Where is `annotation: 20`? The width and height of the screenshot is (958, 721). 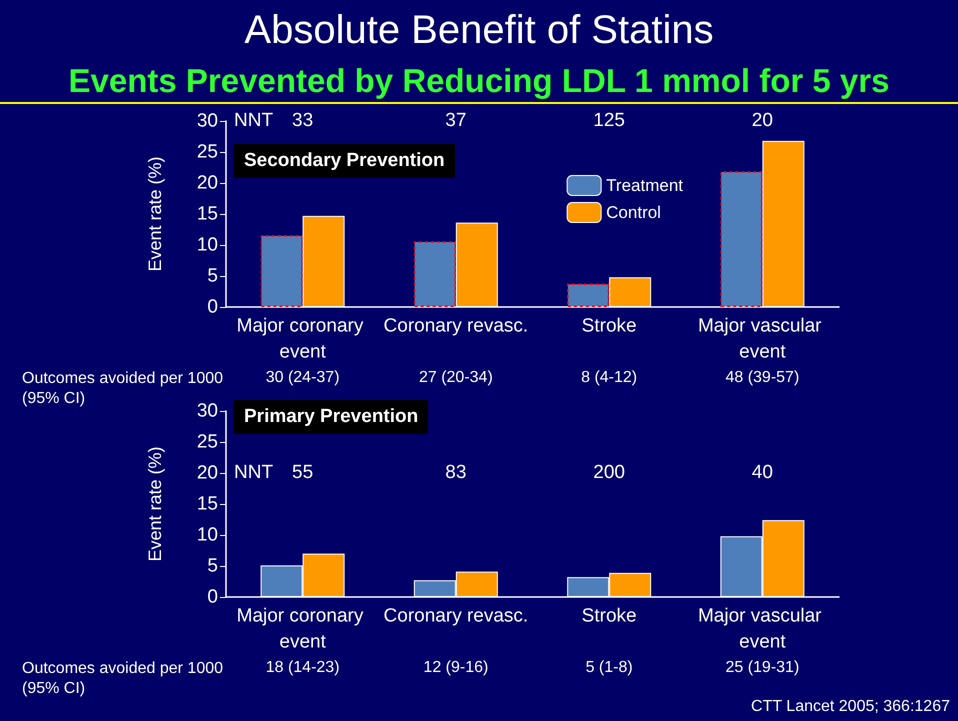 annotation: 20 is located at coordinates (762, 121).